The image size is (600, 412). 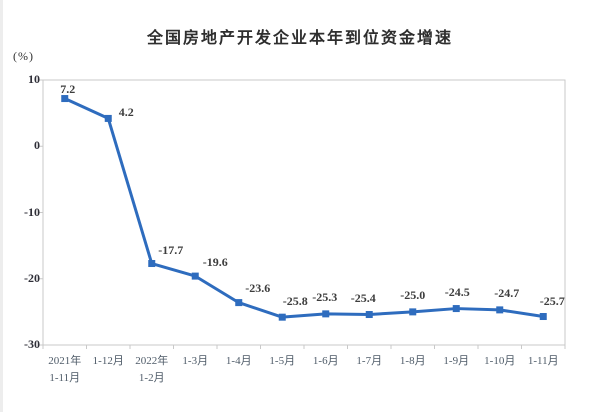 What do you see at coordinates (126, 112) in the screenshot?
I see `data-point-label: 4.2` at bounding box center [126, 112].